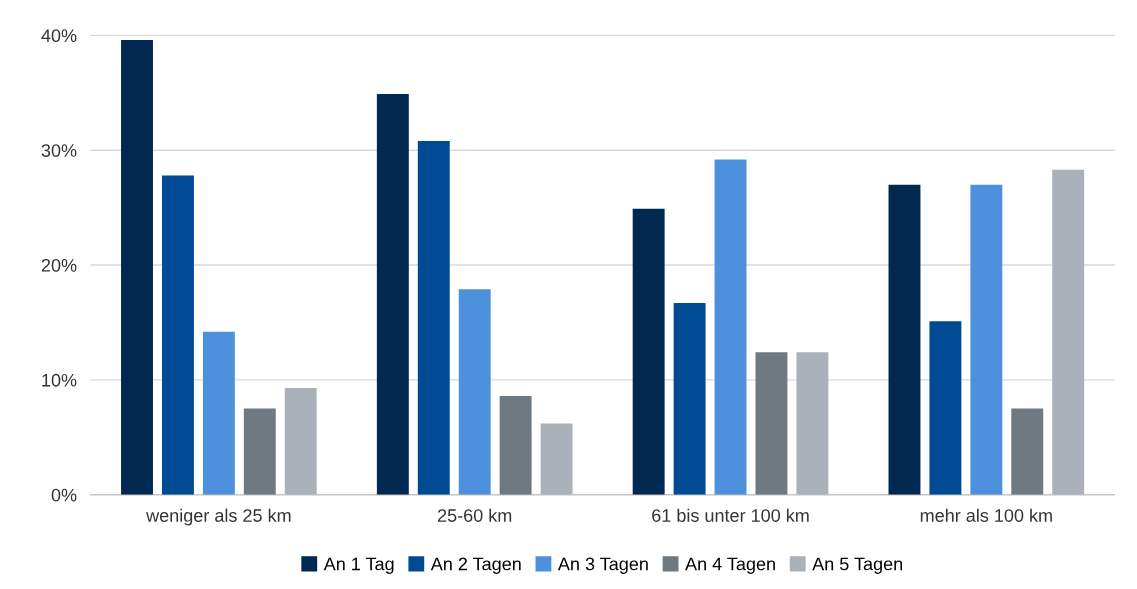 The image size is (1137, 589). I want to click on y-tick-label: 20%, so click(59, 265).